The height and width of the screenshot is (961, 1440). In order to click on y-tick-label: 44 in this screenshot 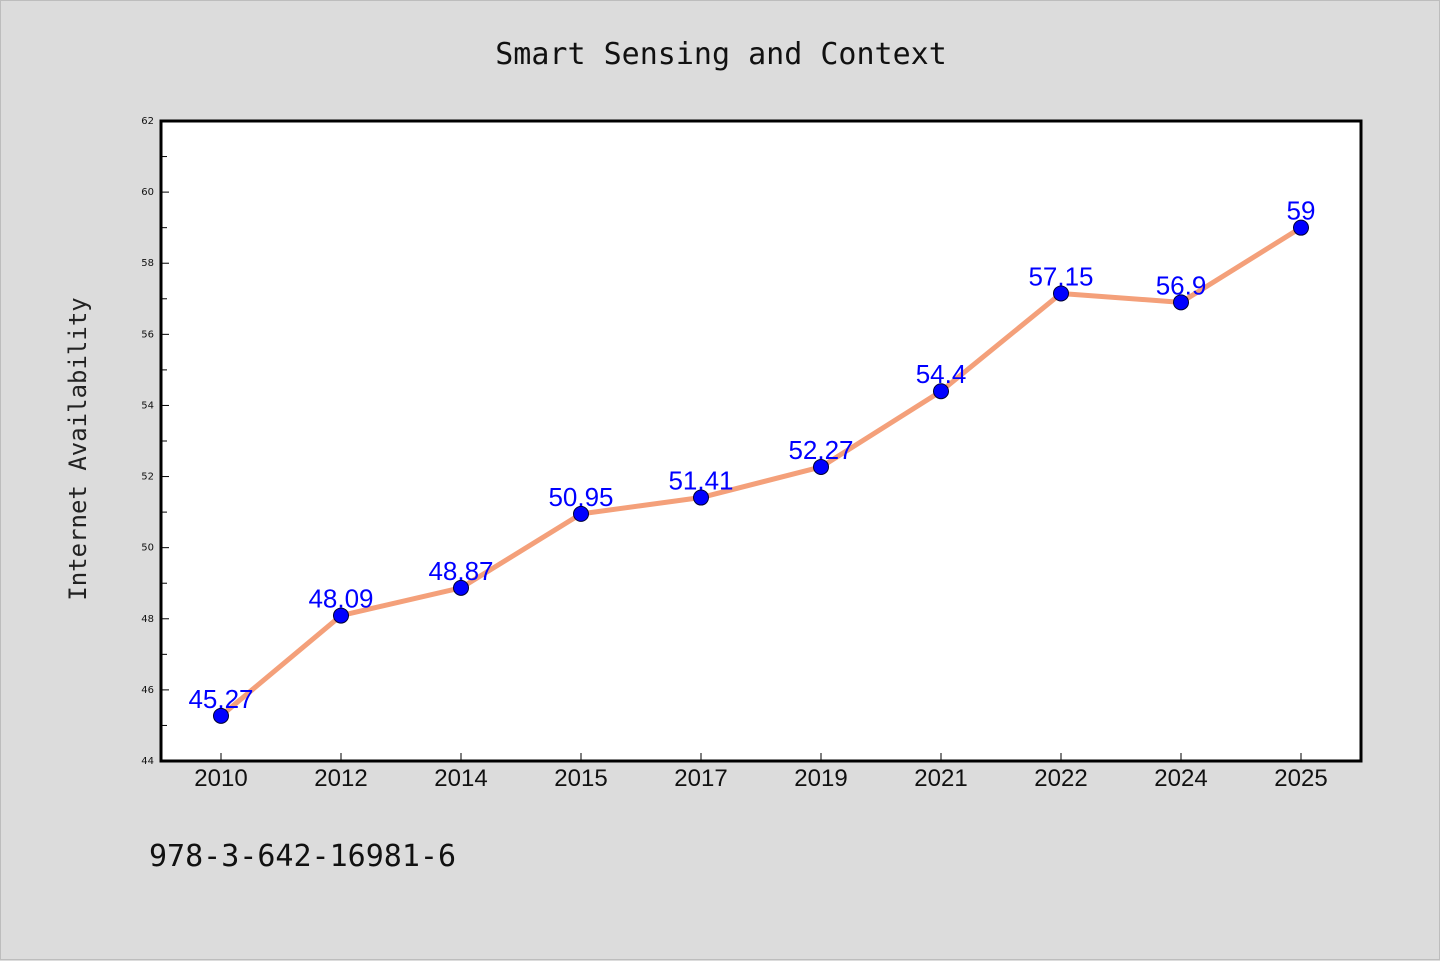, I will do `click(147, 761)`.